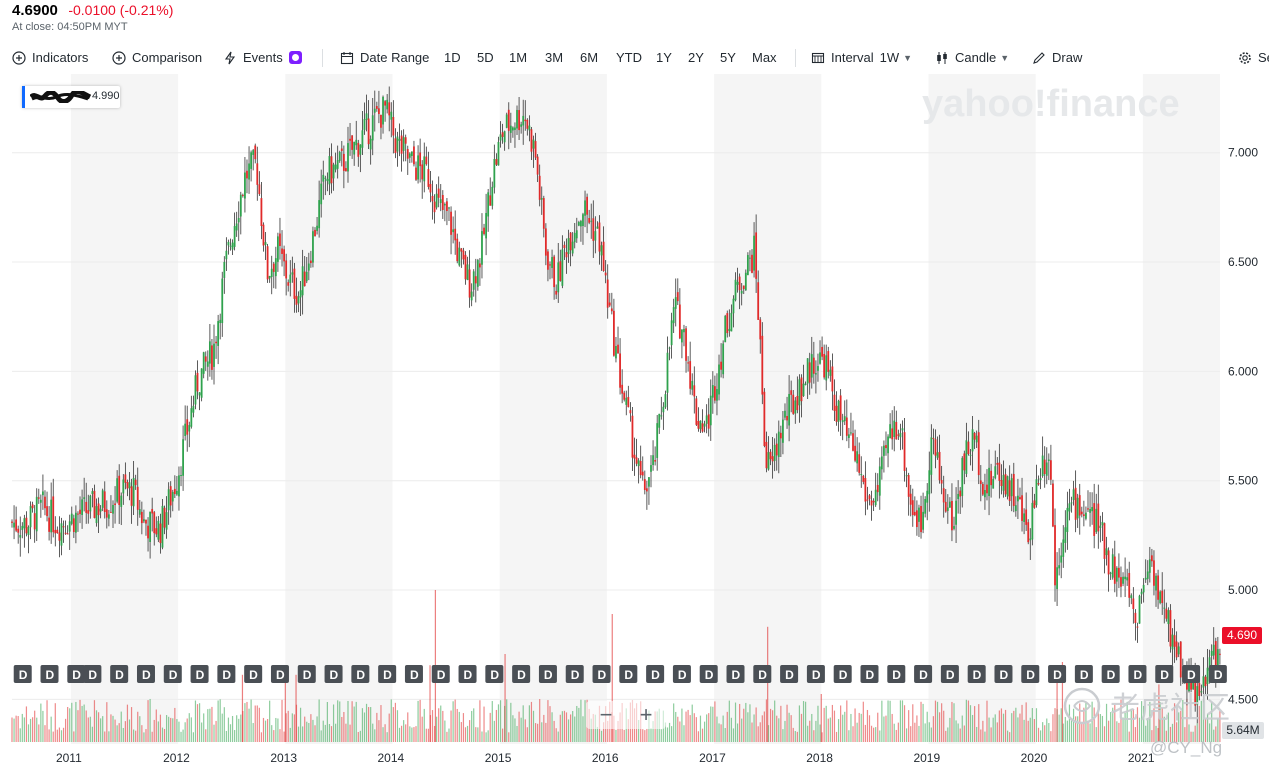  I want to click on range-5d: 5D, so click(485, 57).